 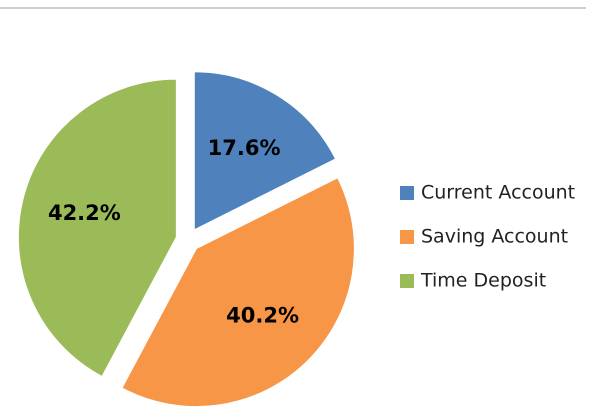 What do you see at coordinates (84, 213) in the screenshot?
I see `data-label: 42.2%` at bounding box center [84, 213].